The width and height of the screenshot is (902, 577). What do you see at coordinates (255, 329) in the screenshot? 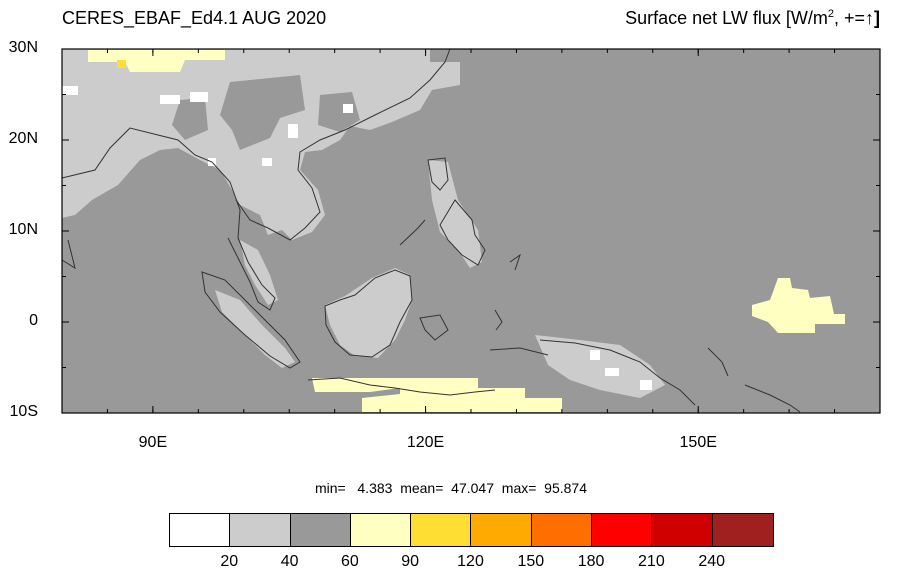
I see `land-high-sumatra` at bounding box center [255, 329].